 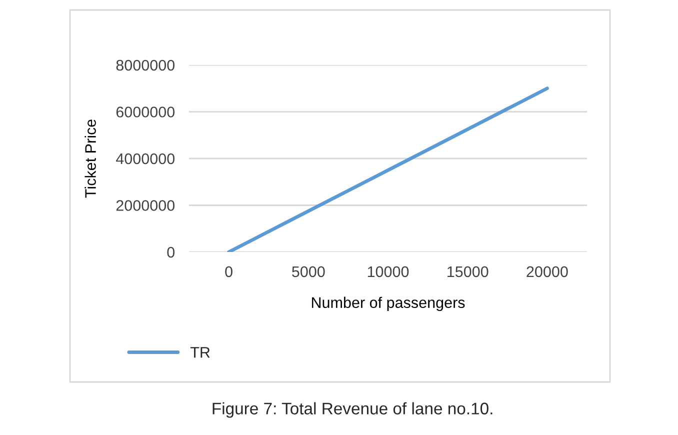 I want to click on y-tick-label: 4000000, so click(x=145, y=158).